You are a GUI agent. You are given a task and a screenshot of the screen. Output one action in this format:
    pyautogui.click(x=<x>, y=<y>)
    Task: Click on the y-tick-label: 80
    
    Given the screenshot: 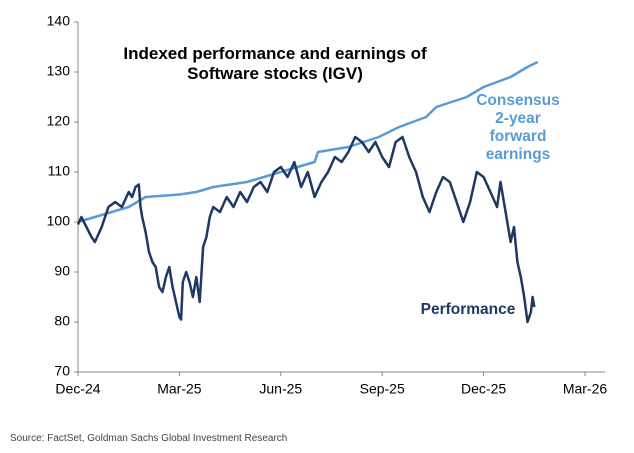 What is the action you would take?
    pyautogui.click(x=62, y=321)
    